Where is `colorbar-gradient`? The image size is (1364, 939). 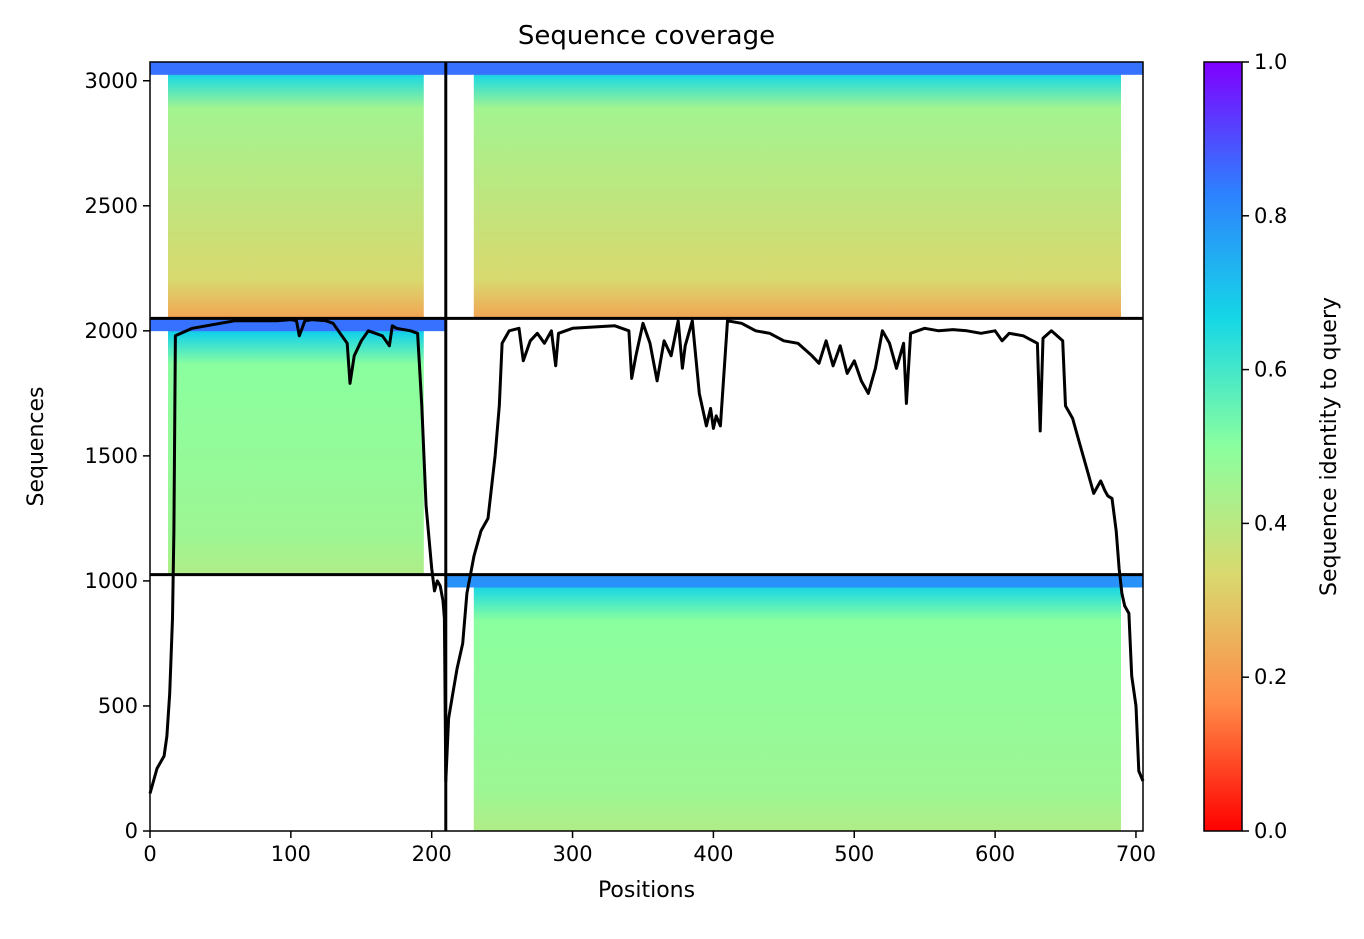
colorbar-gradient is located at coordinates (1223, 446).